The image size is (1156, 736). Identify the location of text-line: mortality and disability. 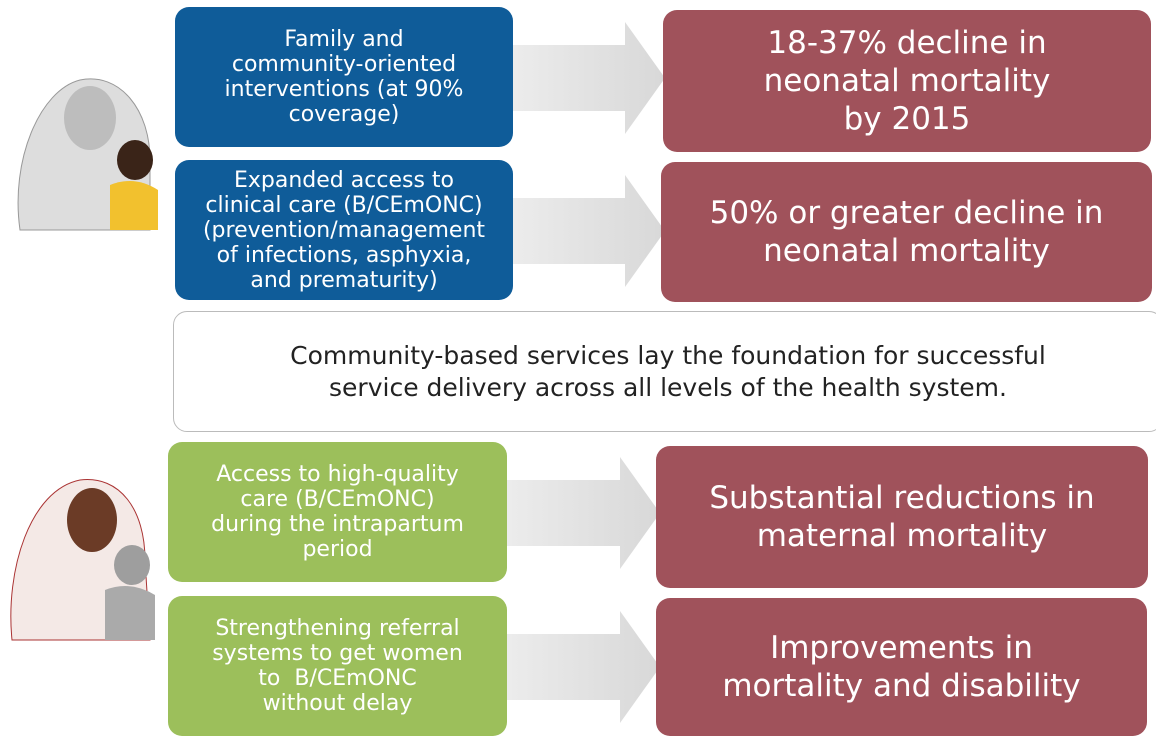
(901, 686).